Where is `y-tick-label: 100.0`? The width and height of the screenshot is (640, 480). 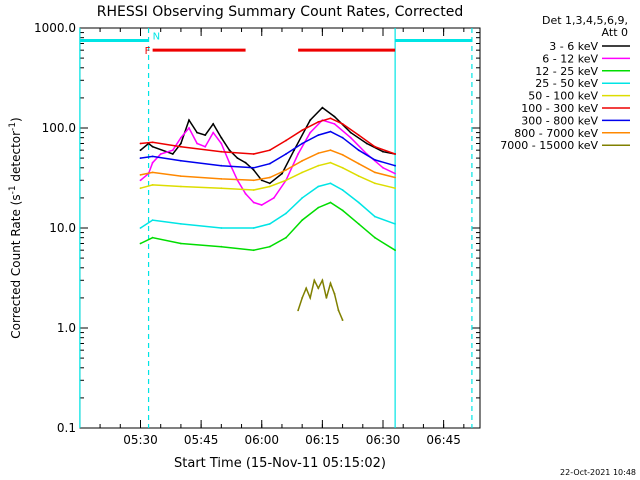
y-tick-label: 100.0 is located at coordinates (59, 128).